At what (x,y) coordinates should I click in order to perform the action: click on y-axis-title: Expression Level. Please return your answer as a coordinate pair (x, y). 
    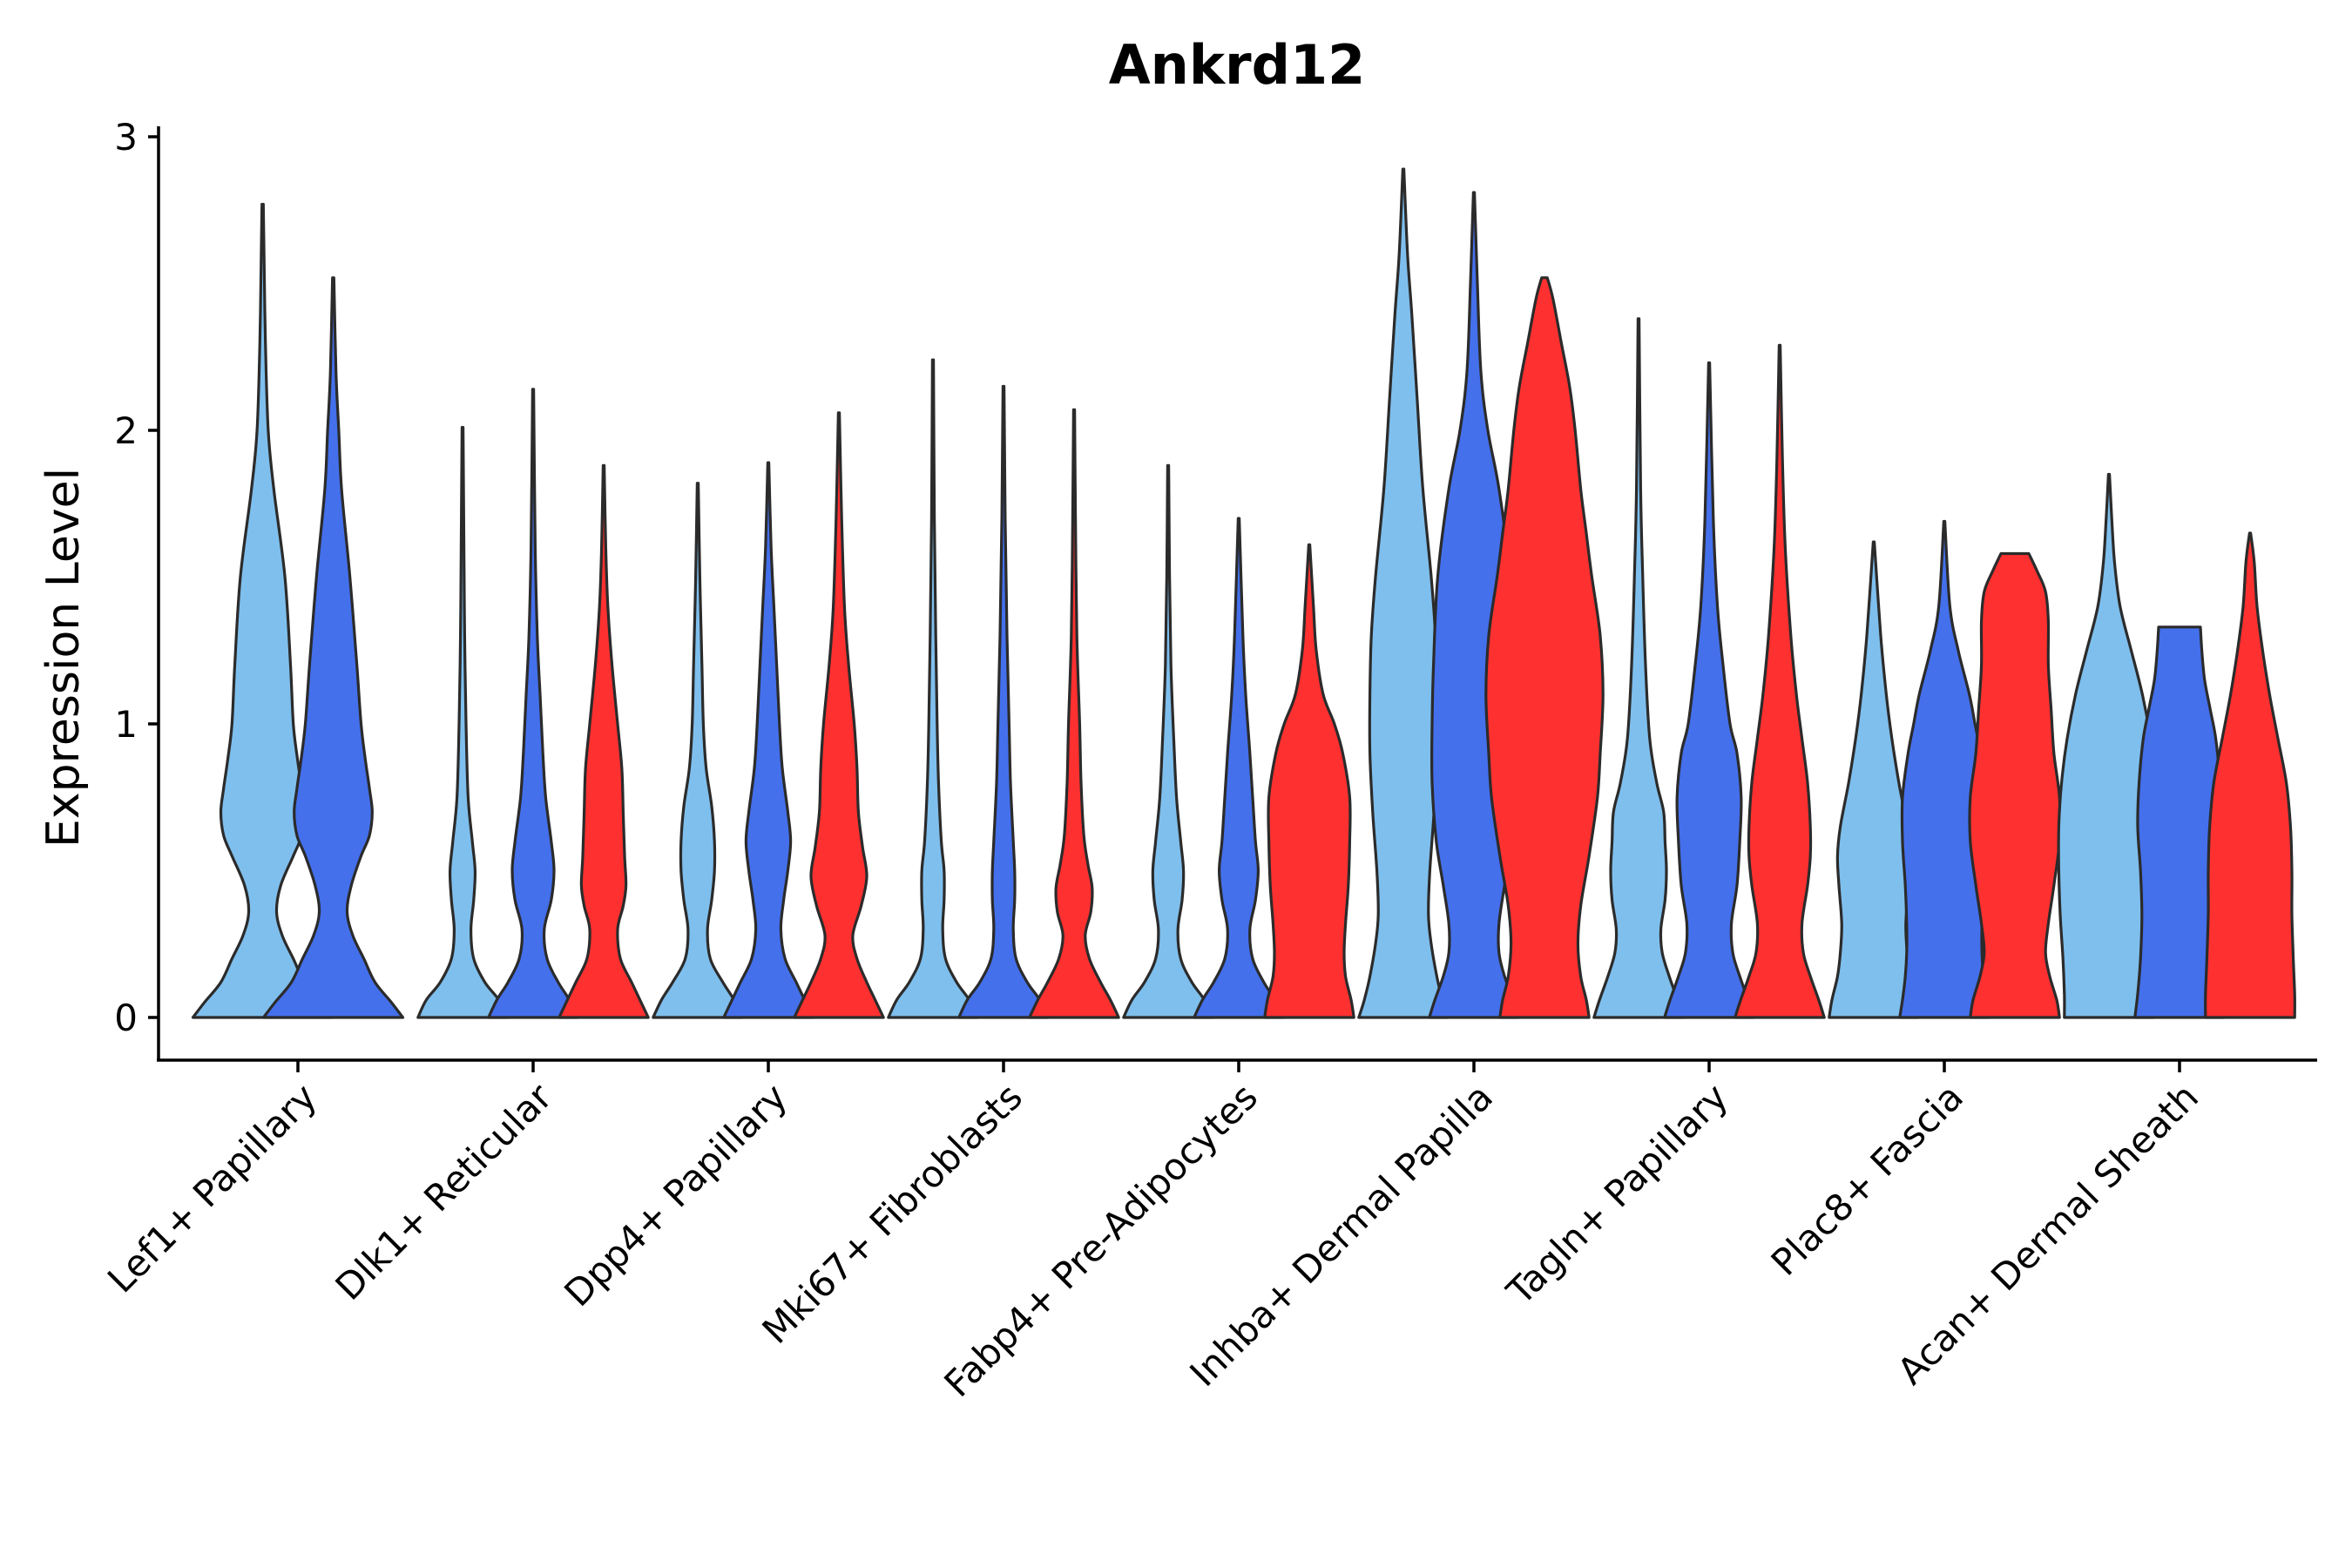
    Looking at the image, I should click on (64, 658).